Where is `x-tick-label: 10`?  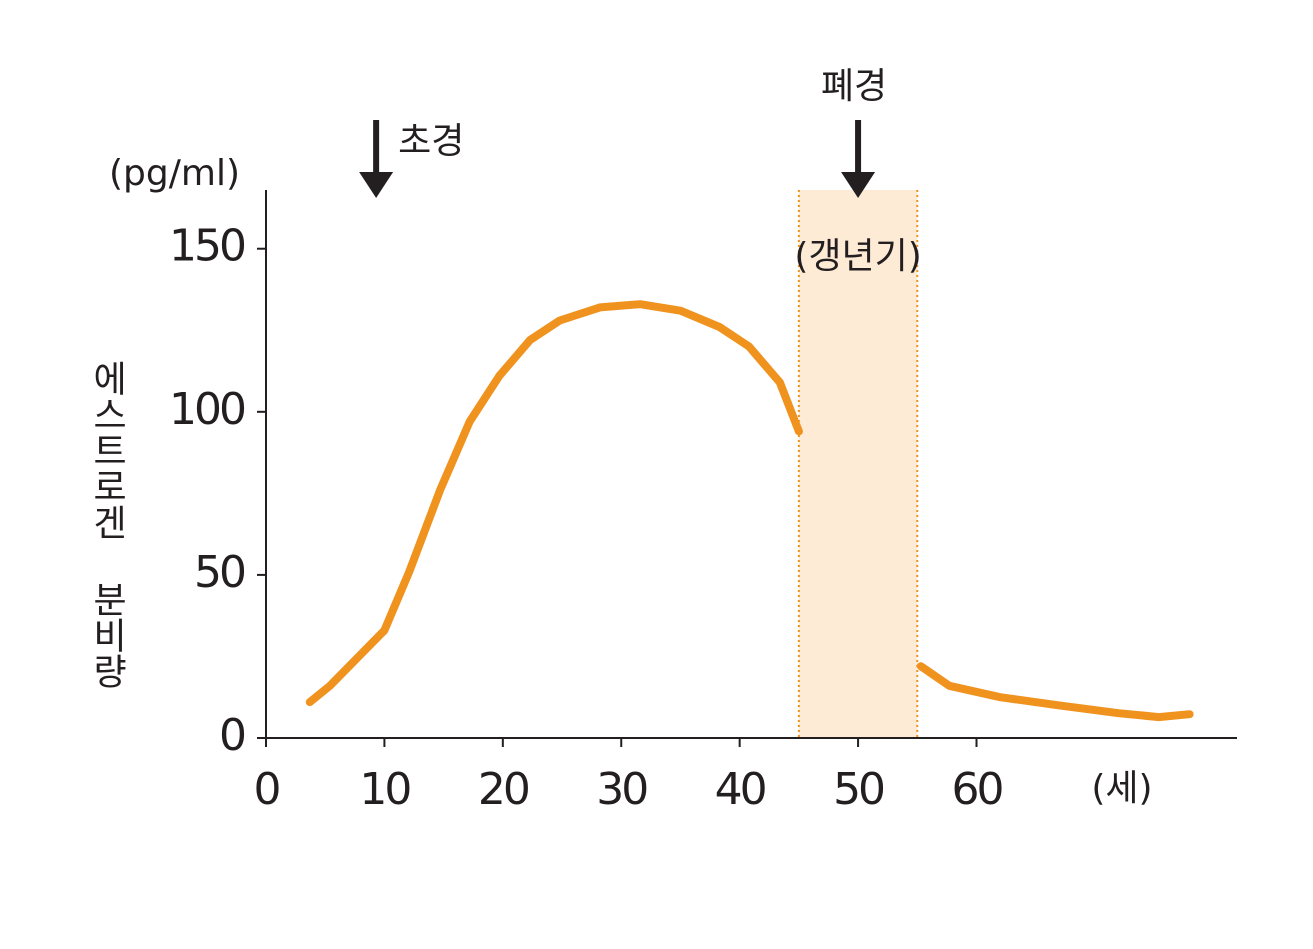
x-tick-label: 10 is located at coordinates (384, 789).